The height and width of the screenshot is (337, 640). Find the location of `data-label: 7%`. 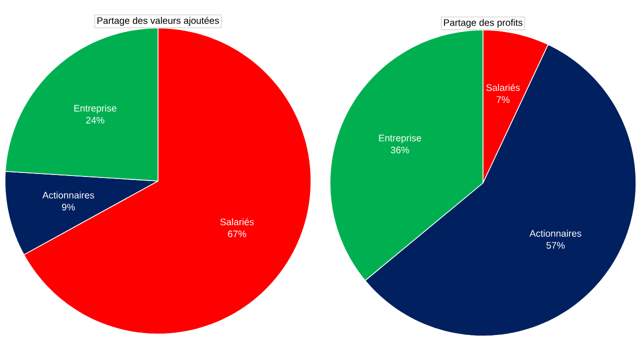

data-label: 7% is located at coordinates (503, 99).